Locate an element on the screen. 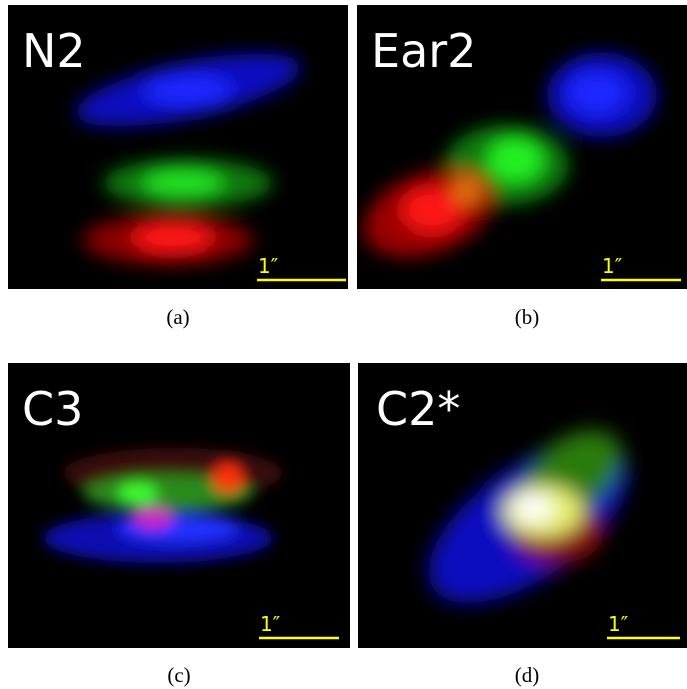 This screenshot has width=687, height=689. panel-label: N2 is located at coordinates (54, 51).